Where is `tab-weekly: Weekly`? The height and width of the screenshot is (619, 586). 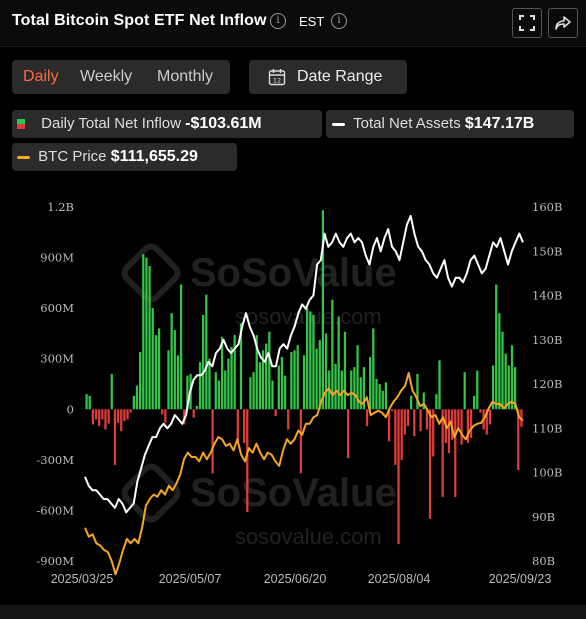 tab-weekly: Weekly is located at coordinates (106, 76).